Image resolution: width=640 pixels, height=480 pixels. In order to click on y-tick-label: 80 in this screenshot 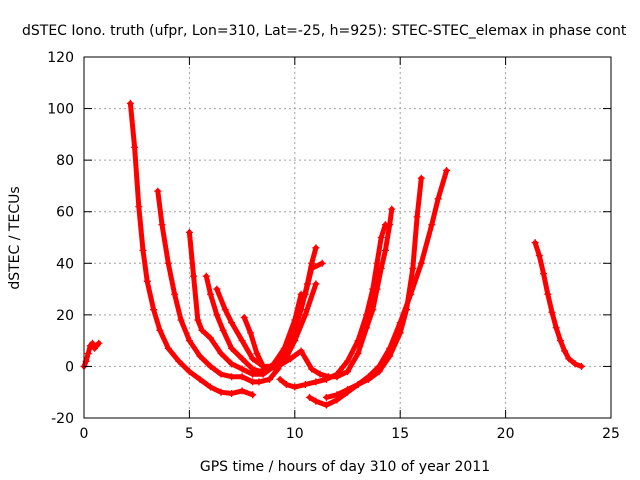, I will do `click(65, 161)`.